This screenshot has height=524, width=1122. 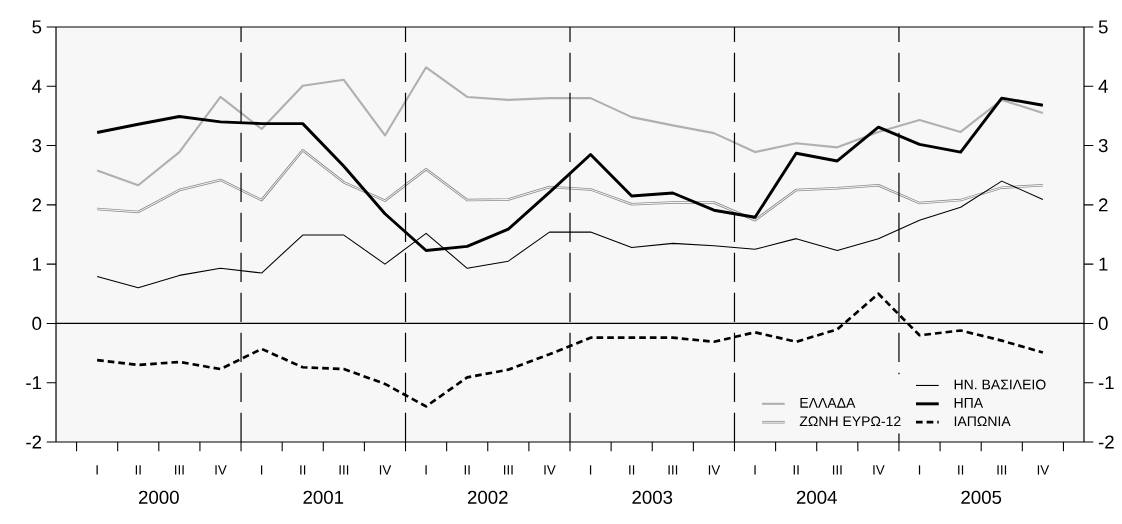 I want to click on y2-tick-label: -1, so click(x=34, y=383).